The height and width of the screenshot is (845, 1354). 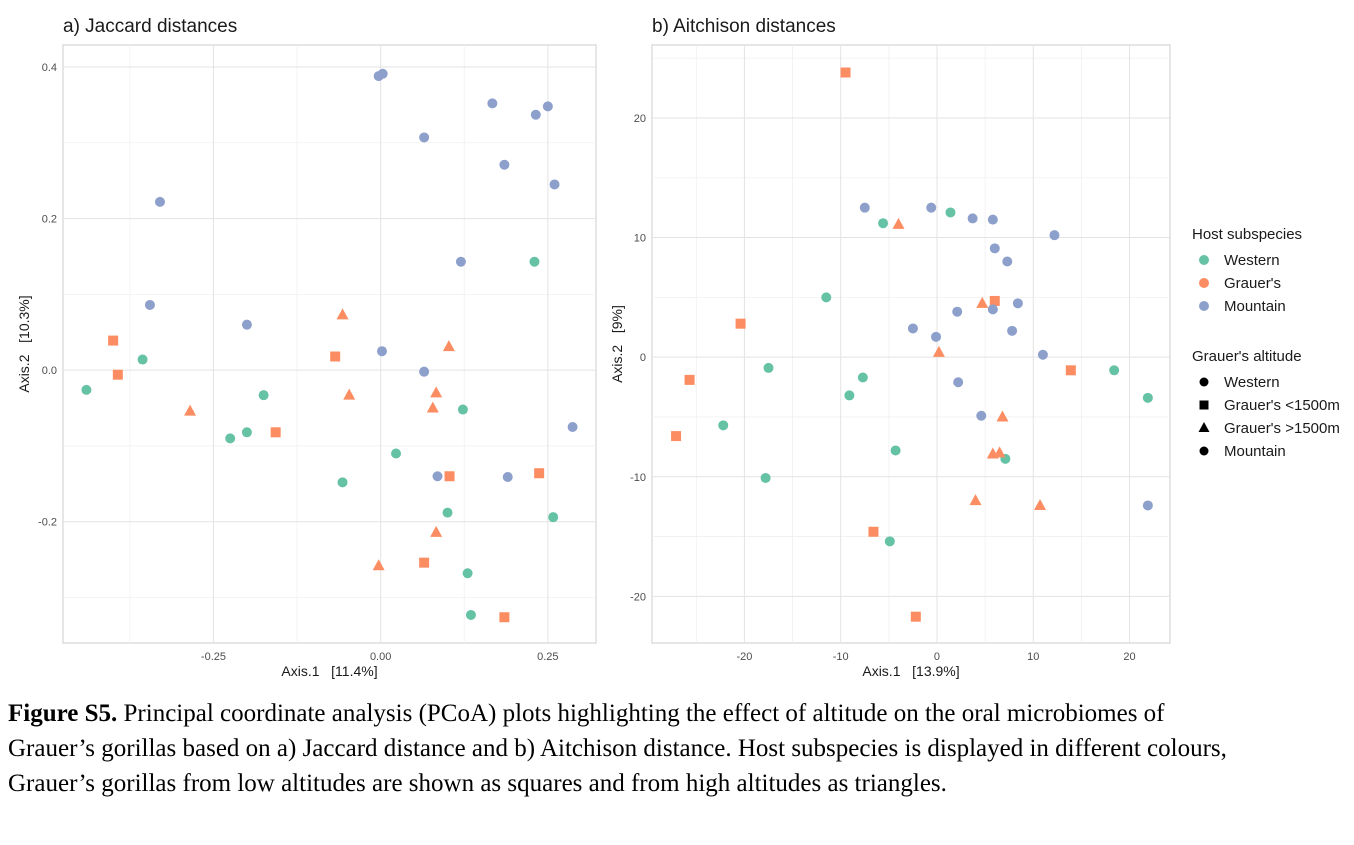 I want to click on plot-a-xlabel: Axis.1 [11.4%], so click(x=329, y=671).